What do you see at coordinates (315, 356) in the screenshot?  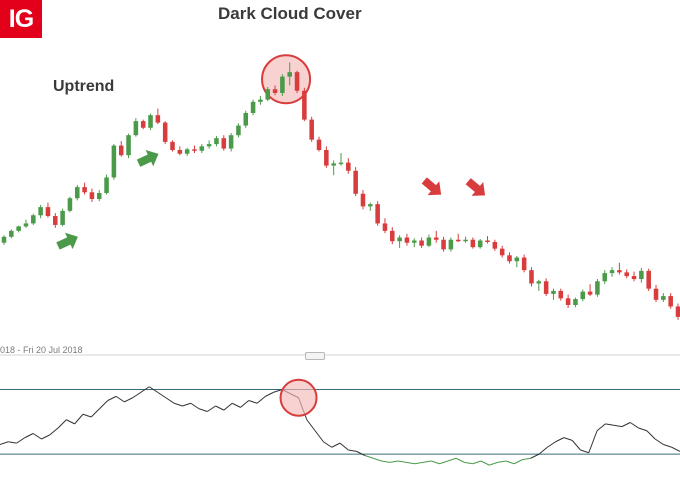 I see `pane-resize-handle` at bounding box center [315, 356].